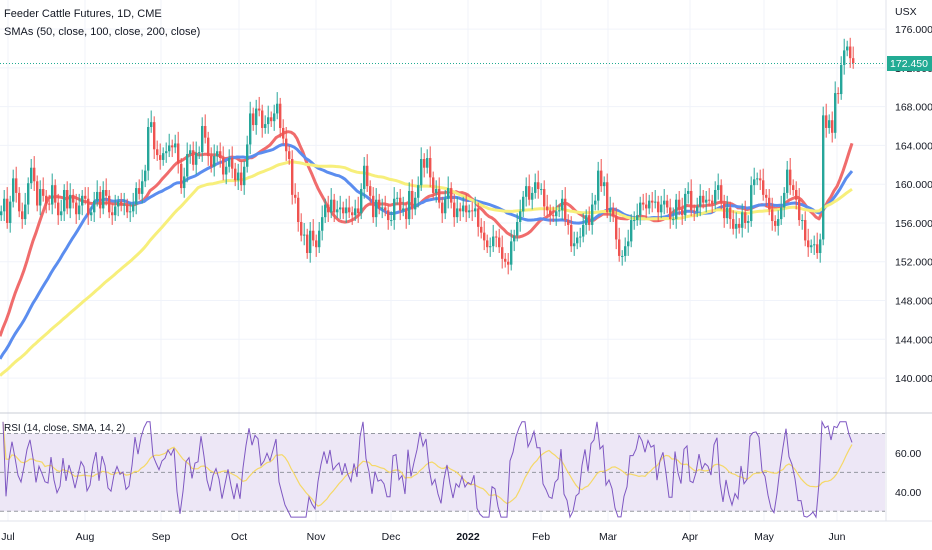  What do you see at coordinates (908, 473) in the screenshot?
I see `rsi-axis: 40.00 60.00` at bounding box center [908, 473].